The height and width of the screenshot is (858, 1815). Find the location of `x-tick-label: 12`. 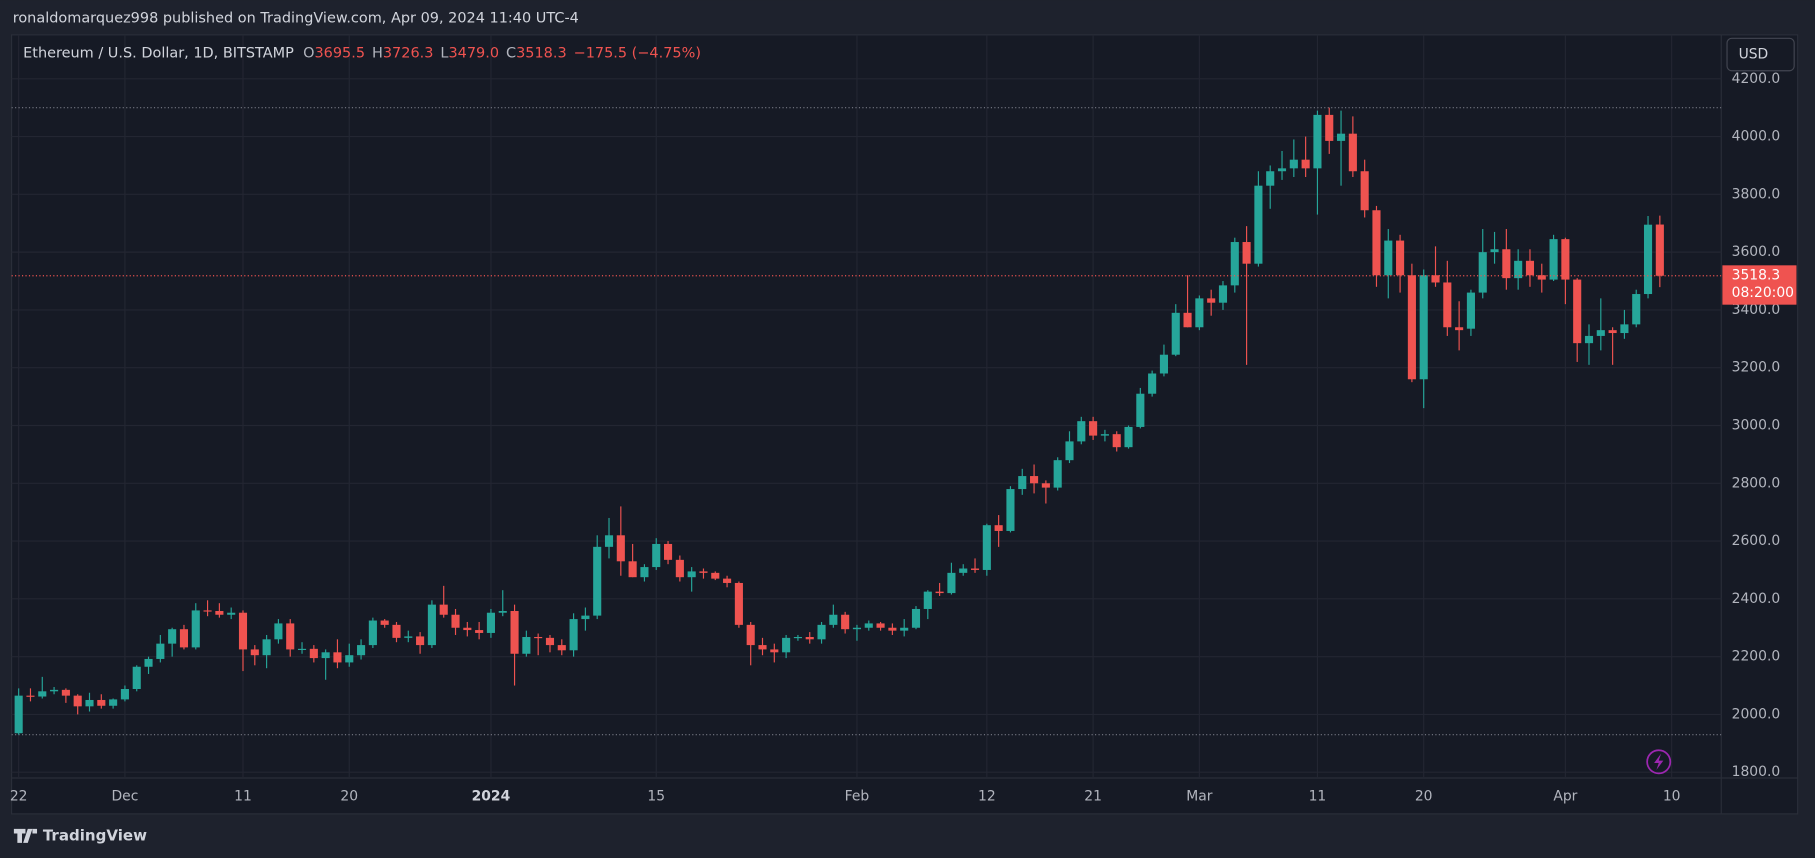

x-tick-label: 12 is located at coordinates (987, 797).